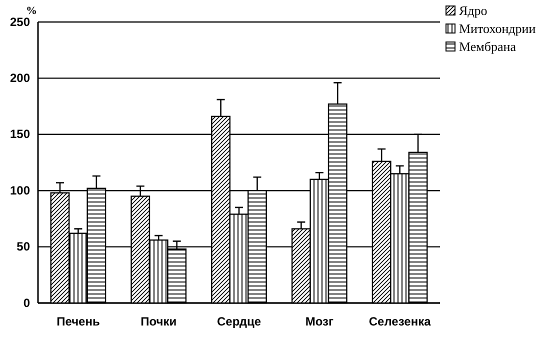 The image size is (560, 340). Describe the element at coordinates (473, 10) in the screenshot. I see `legend-label: Ядро` at that location.